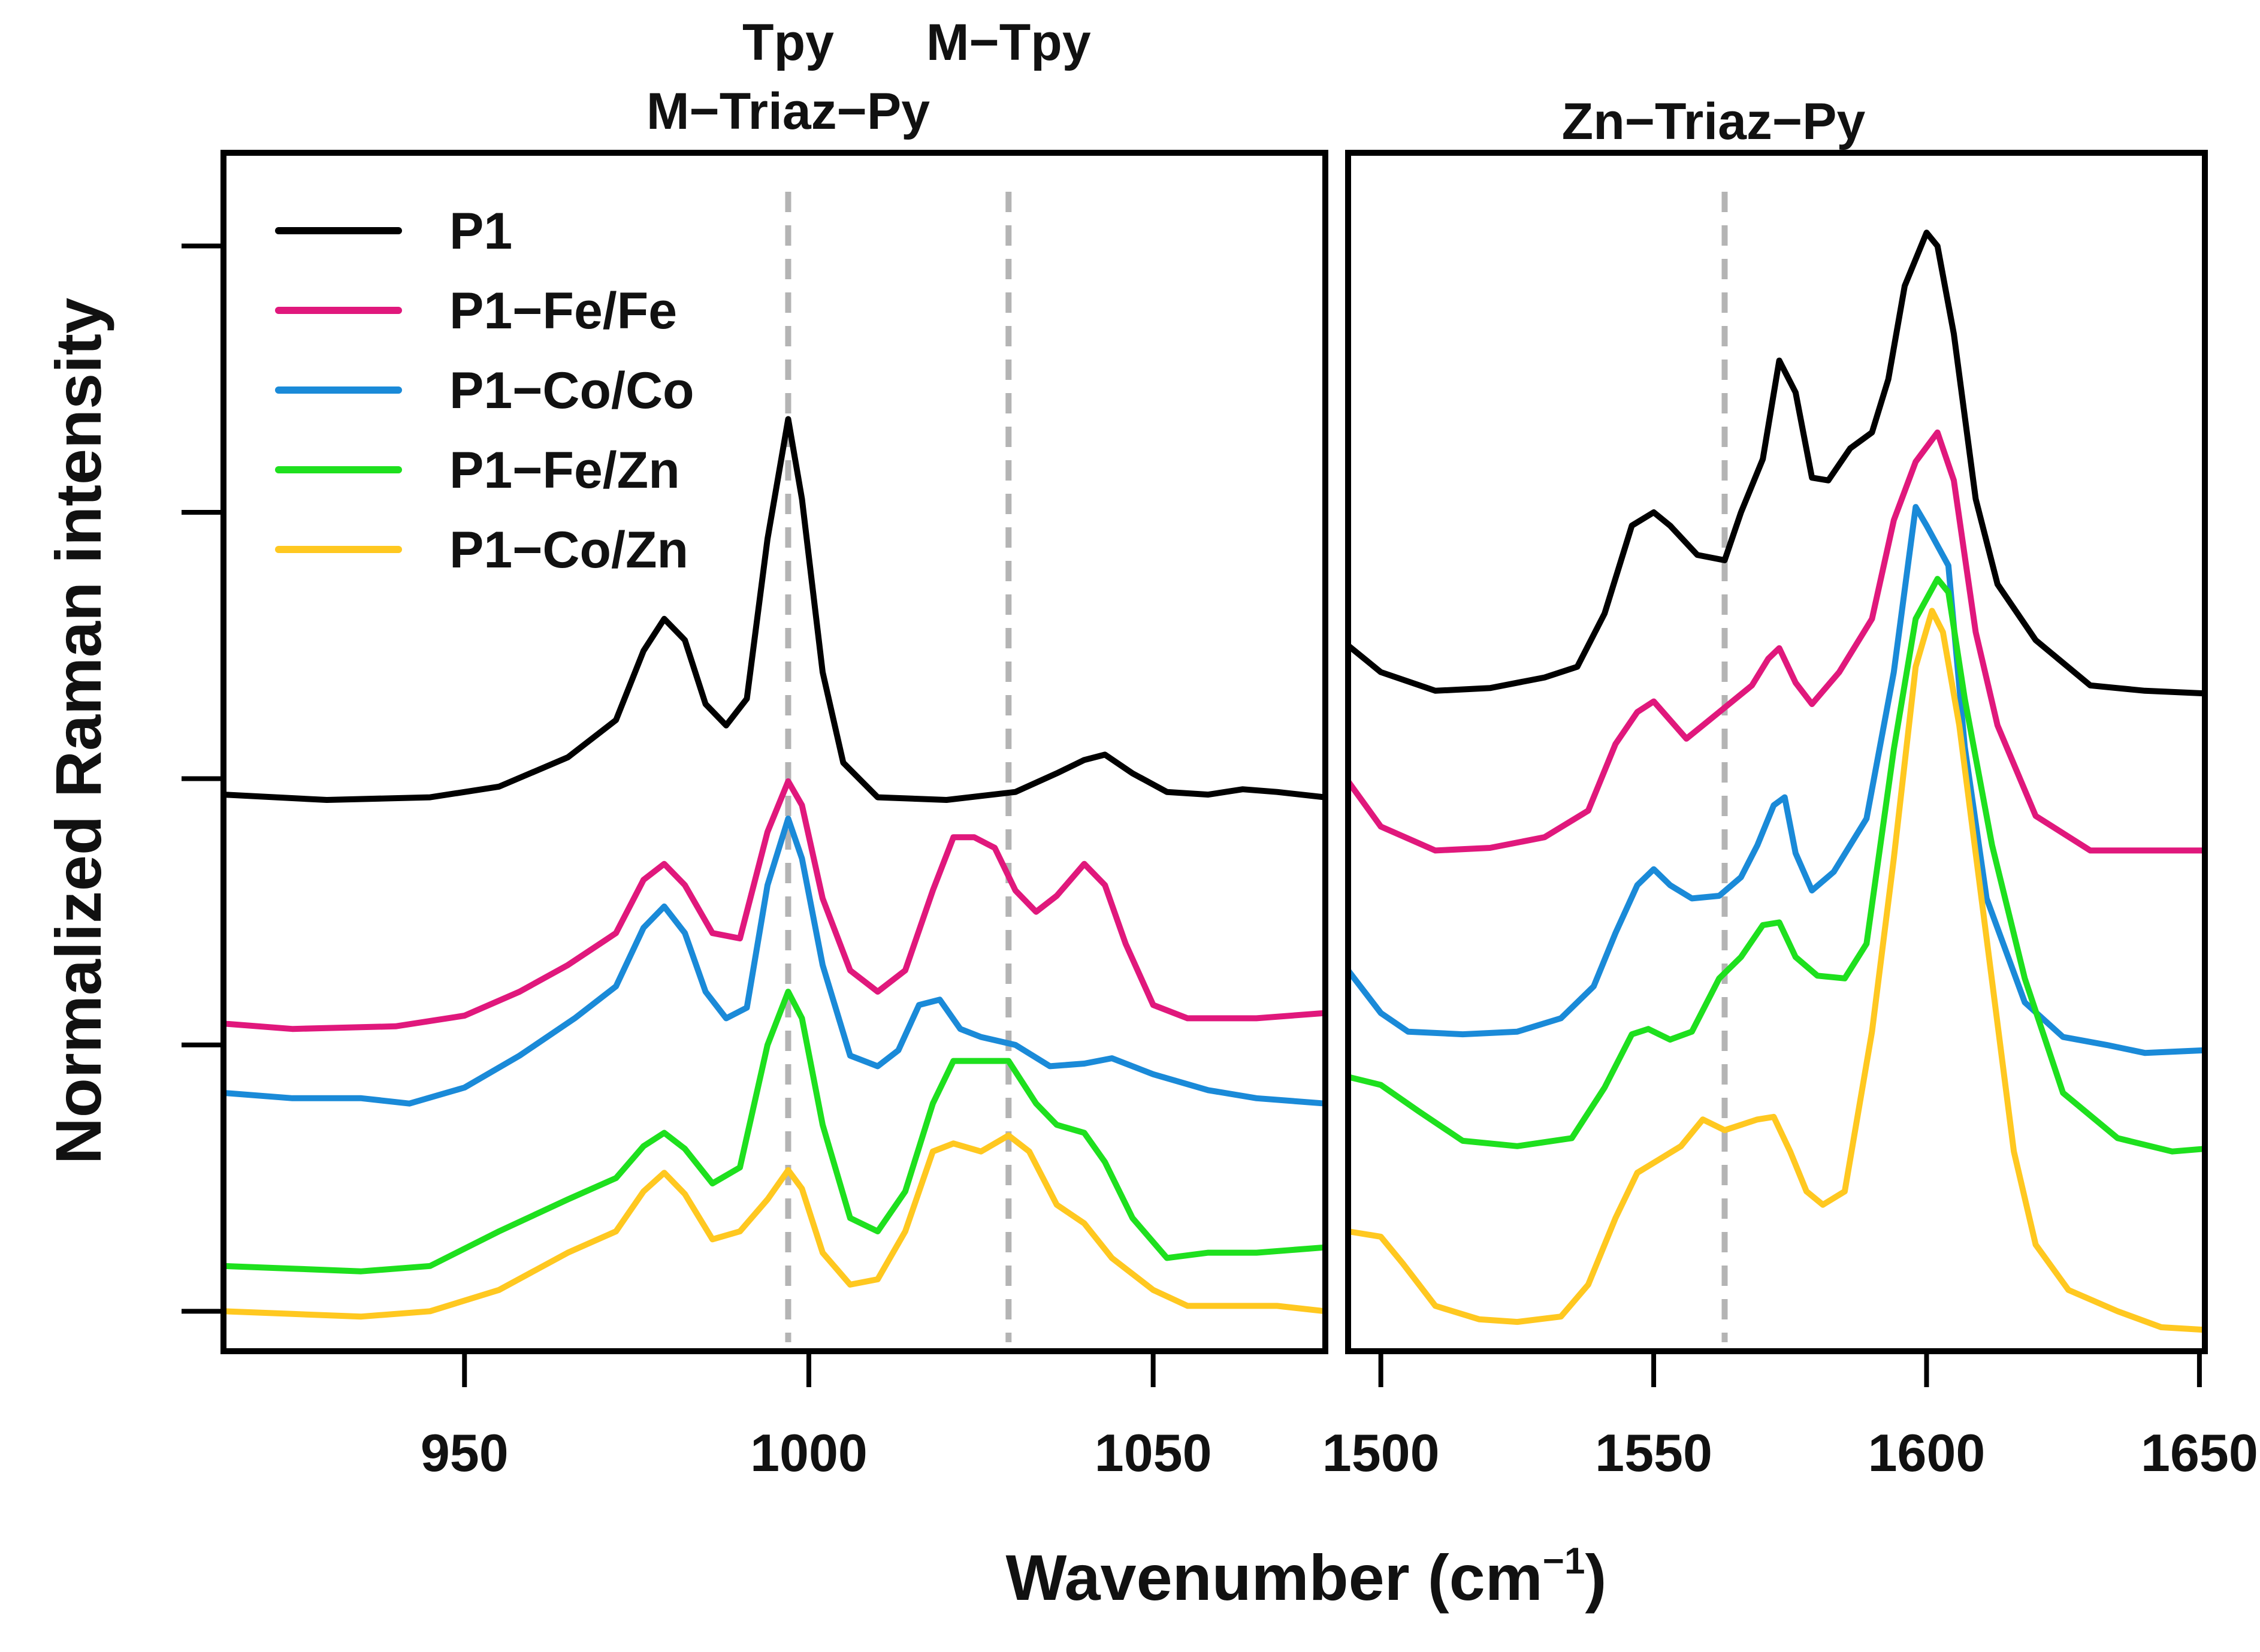  What do you see at coordinates (563, 311) in the screenshot?
I see `legend-label-p1-fe-fe: P1−Fe/Fe` at bounding box center [563, 311].